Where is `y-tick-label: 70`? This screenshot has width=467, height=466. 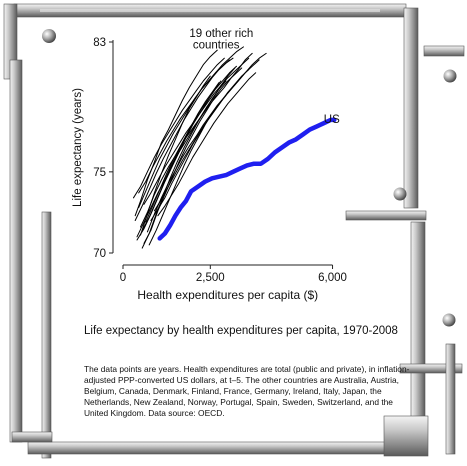
y-tick-label: 70 is located at coordinates (99, 254).